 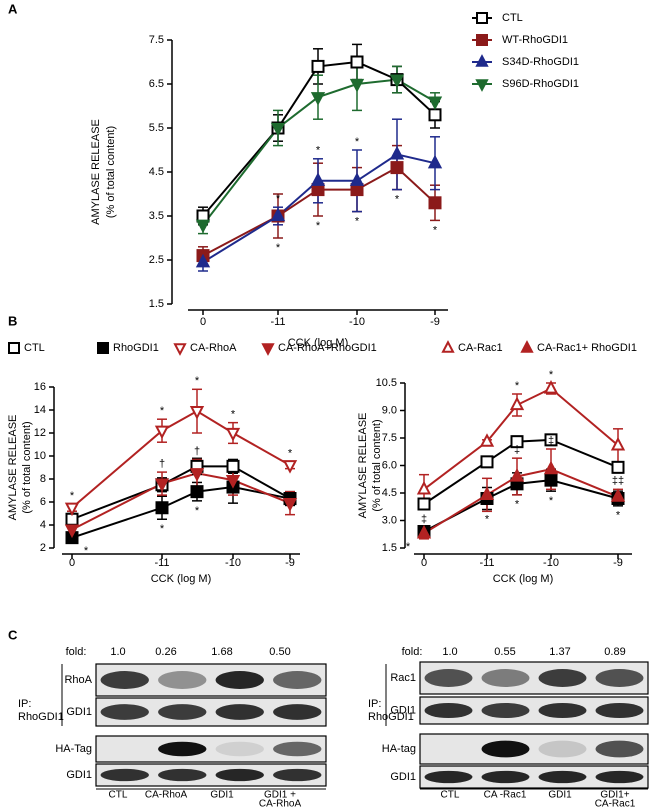 I want to click on legend-label: CA-Rac1, so click(x=480, y=348).